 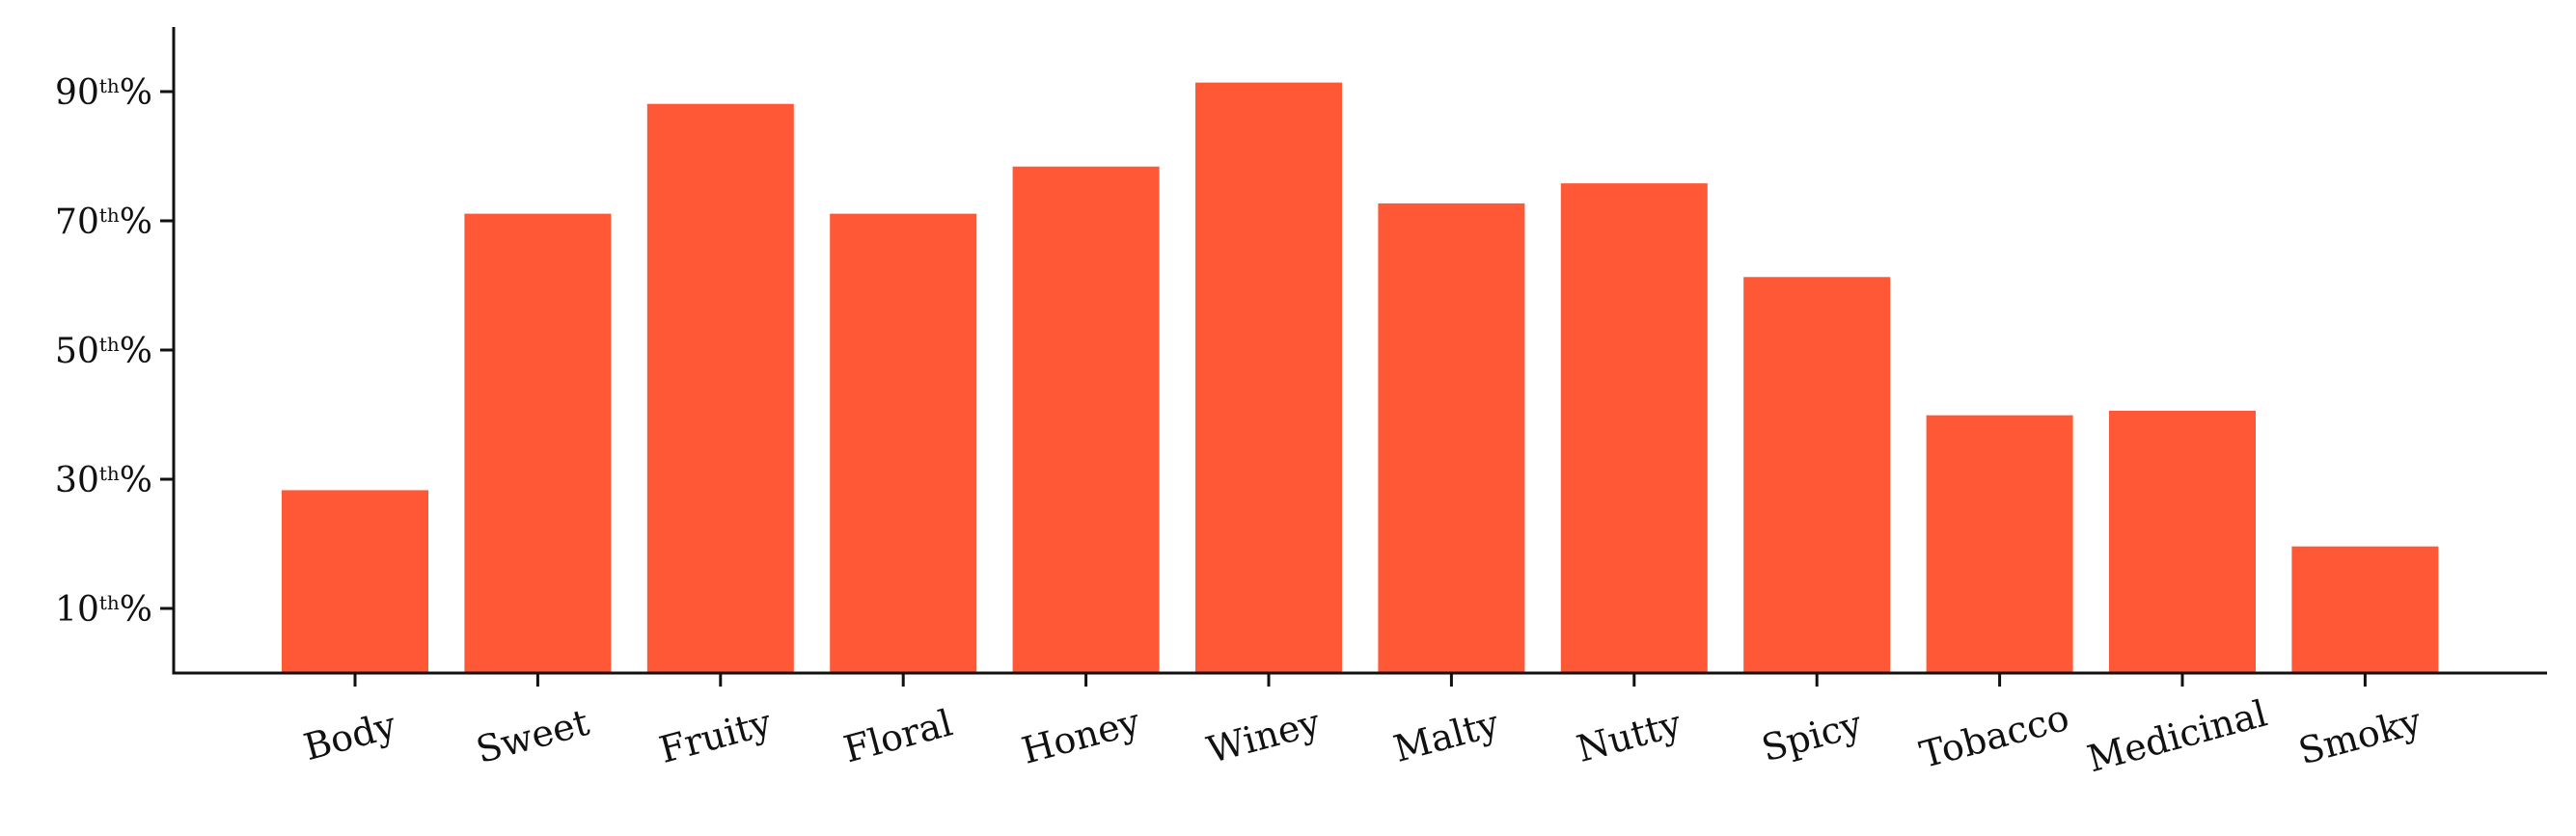 What do you see at coordinates (720, 388) in the screenshot?
I see `bar-fruity` at bounding box center [720, 388].